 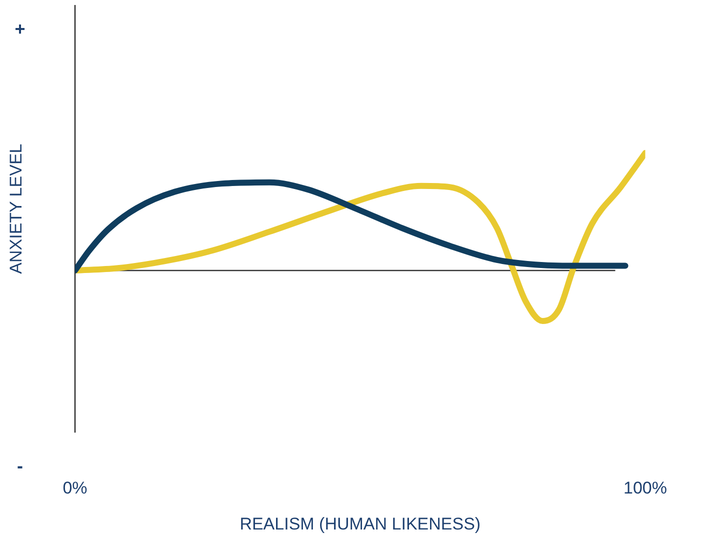 What do you see at coordinates (645, 488) in the screenshot?
I see `x-tick-label: 100%` at bounding box center [645, 488].